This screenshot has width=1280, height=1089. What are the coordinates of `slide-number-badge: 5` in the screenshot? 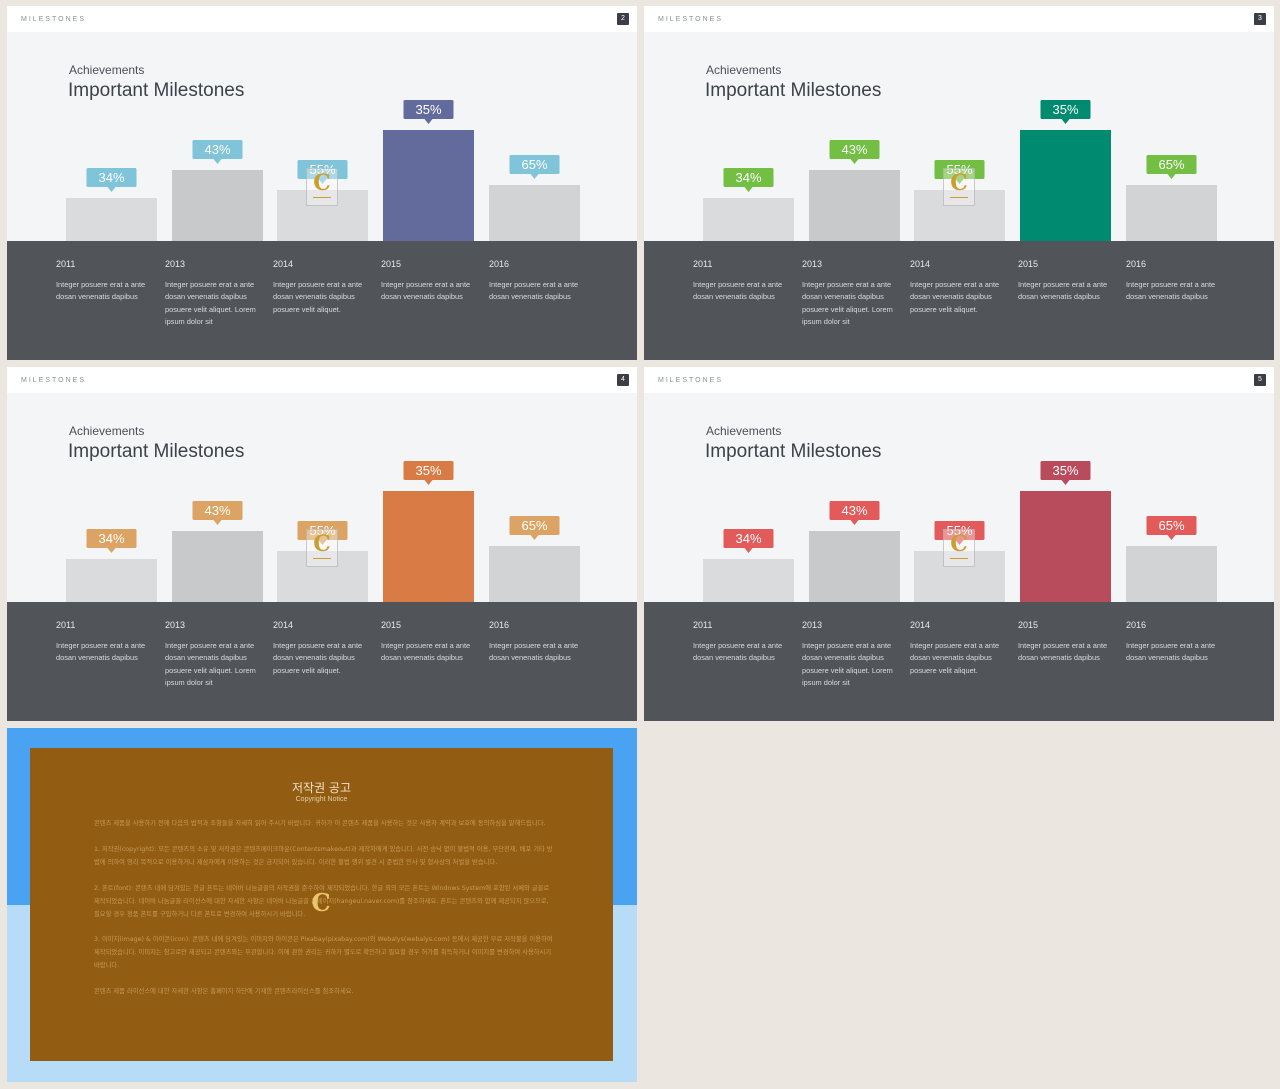 It's located at (1260, 380).